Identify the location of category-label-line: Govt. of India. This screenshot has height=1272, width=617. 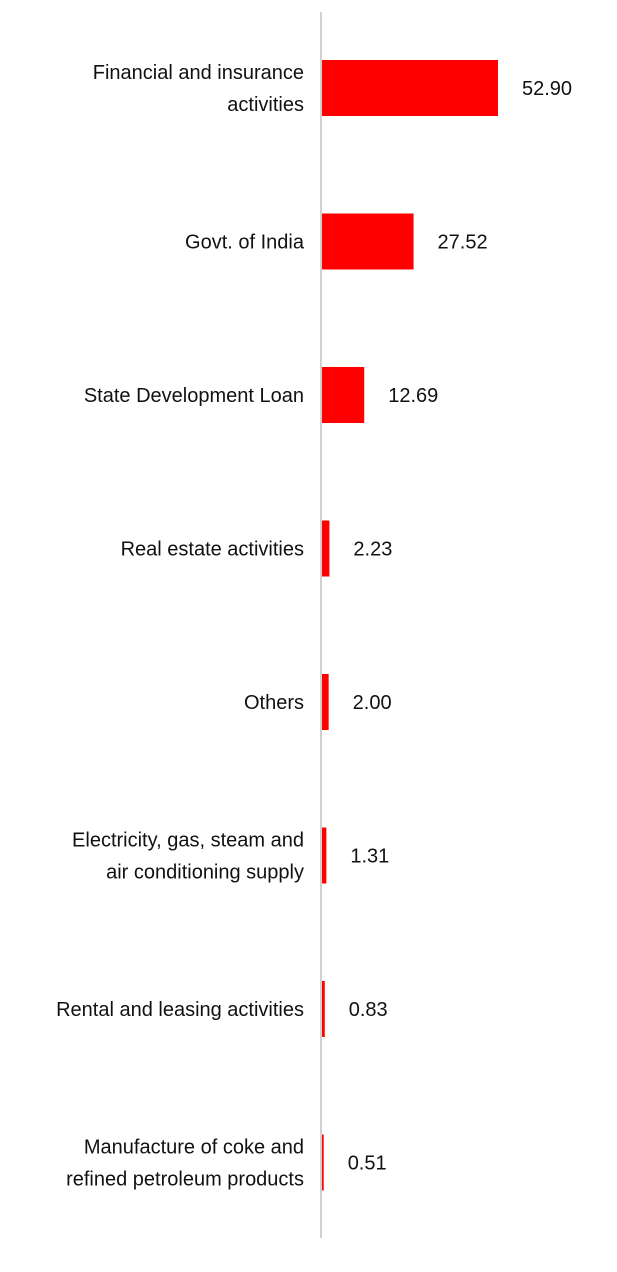
(245, 243).